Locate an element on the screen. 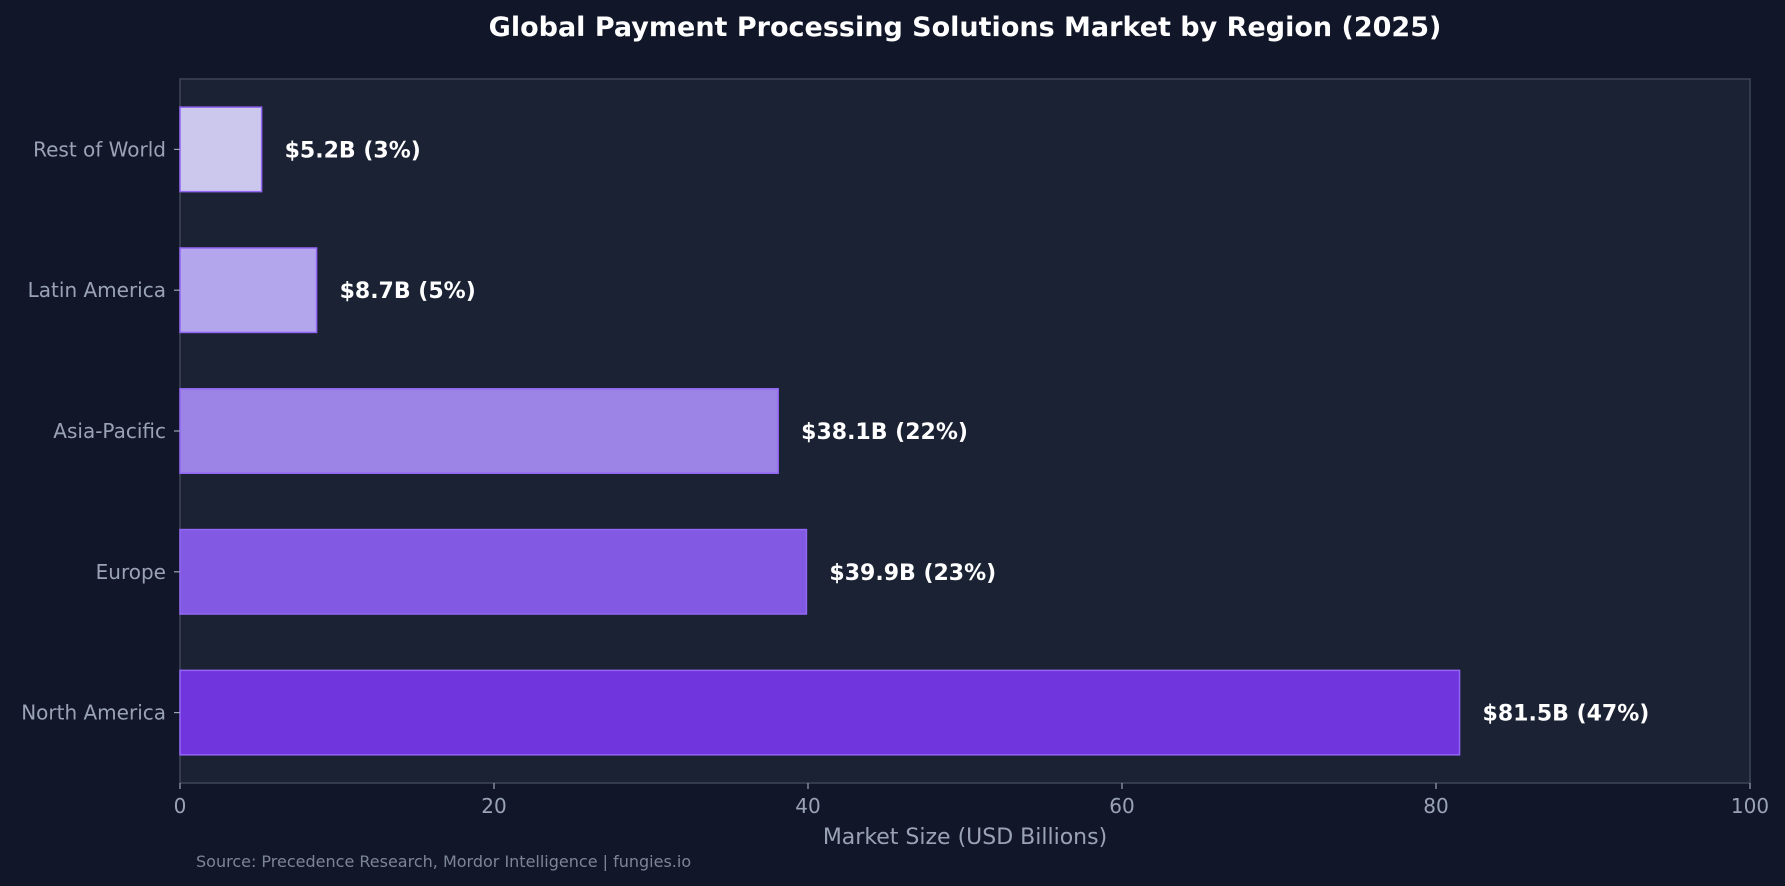 Image resolution: width=1785 pixels, height=886 pixels. data-label-rest-of-world: $5.2B (3%) is located at coordinates (353, 150).